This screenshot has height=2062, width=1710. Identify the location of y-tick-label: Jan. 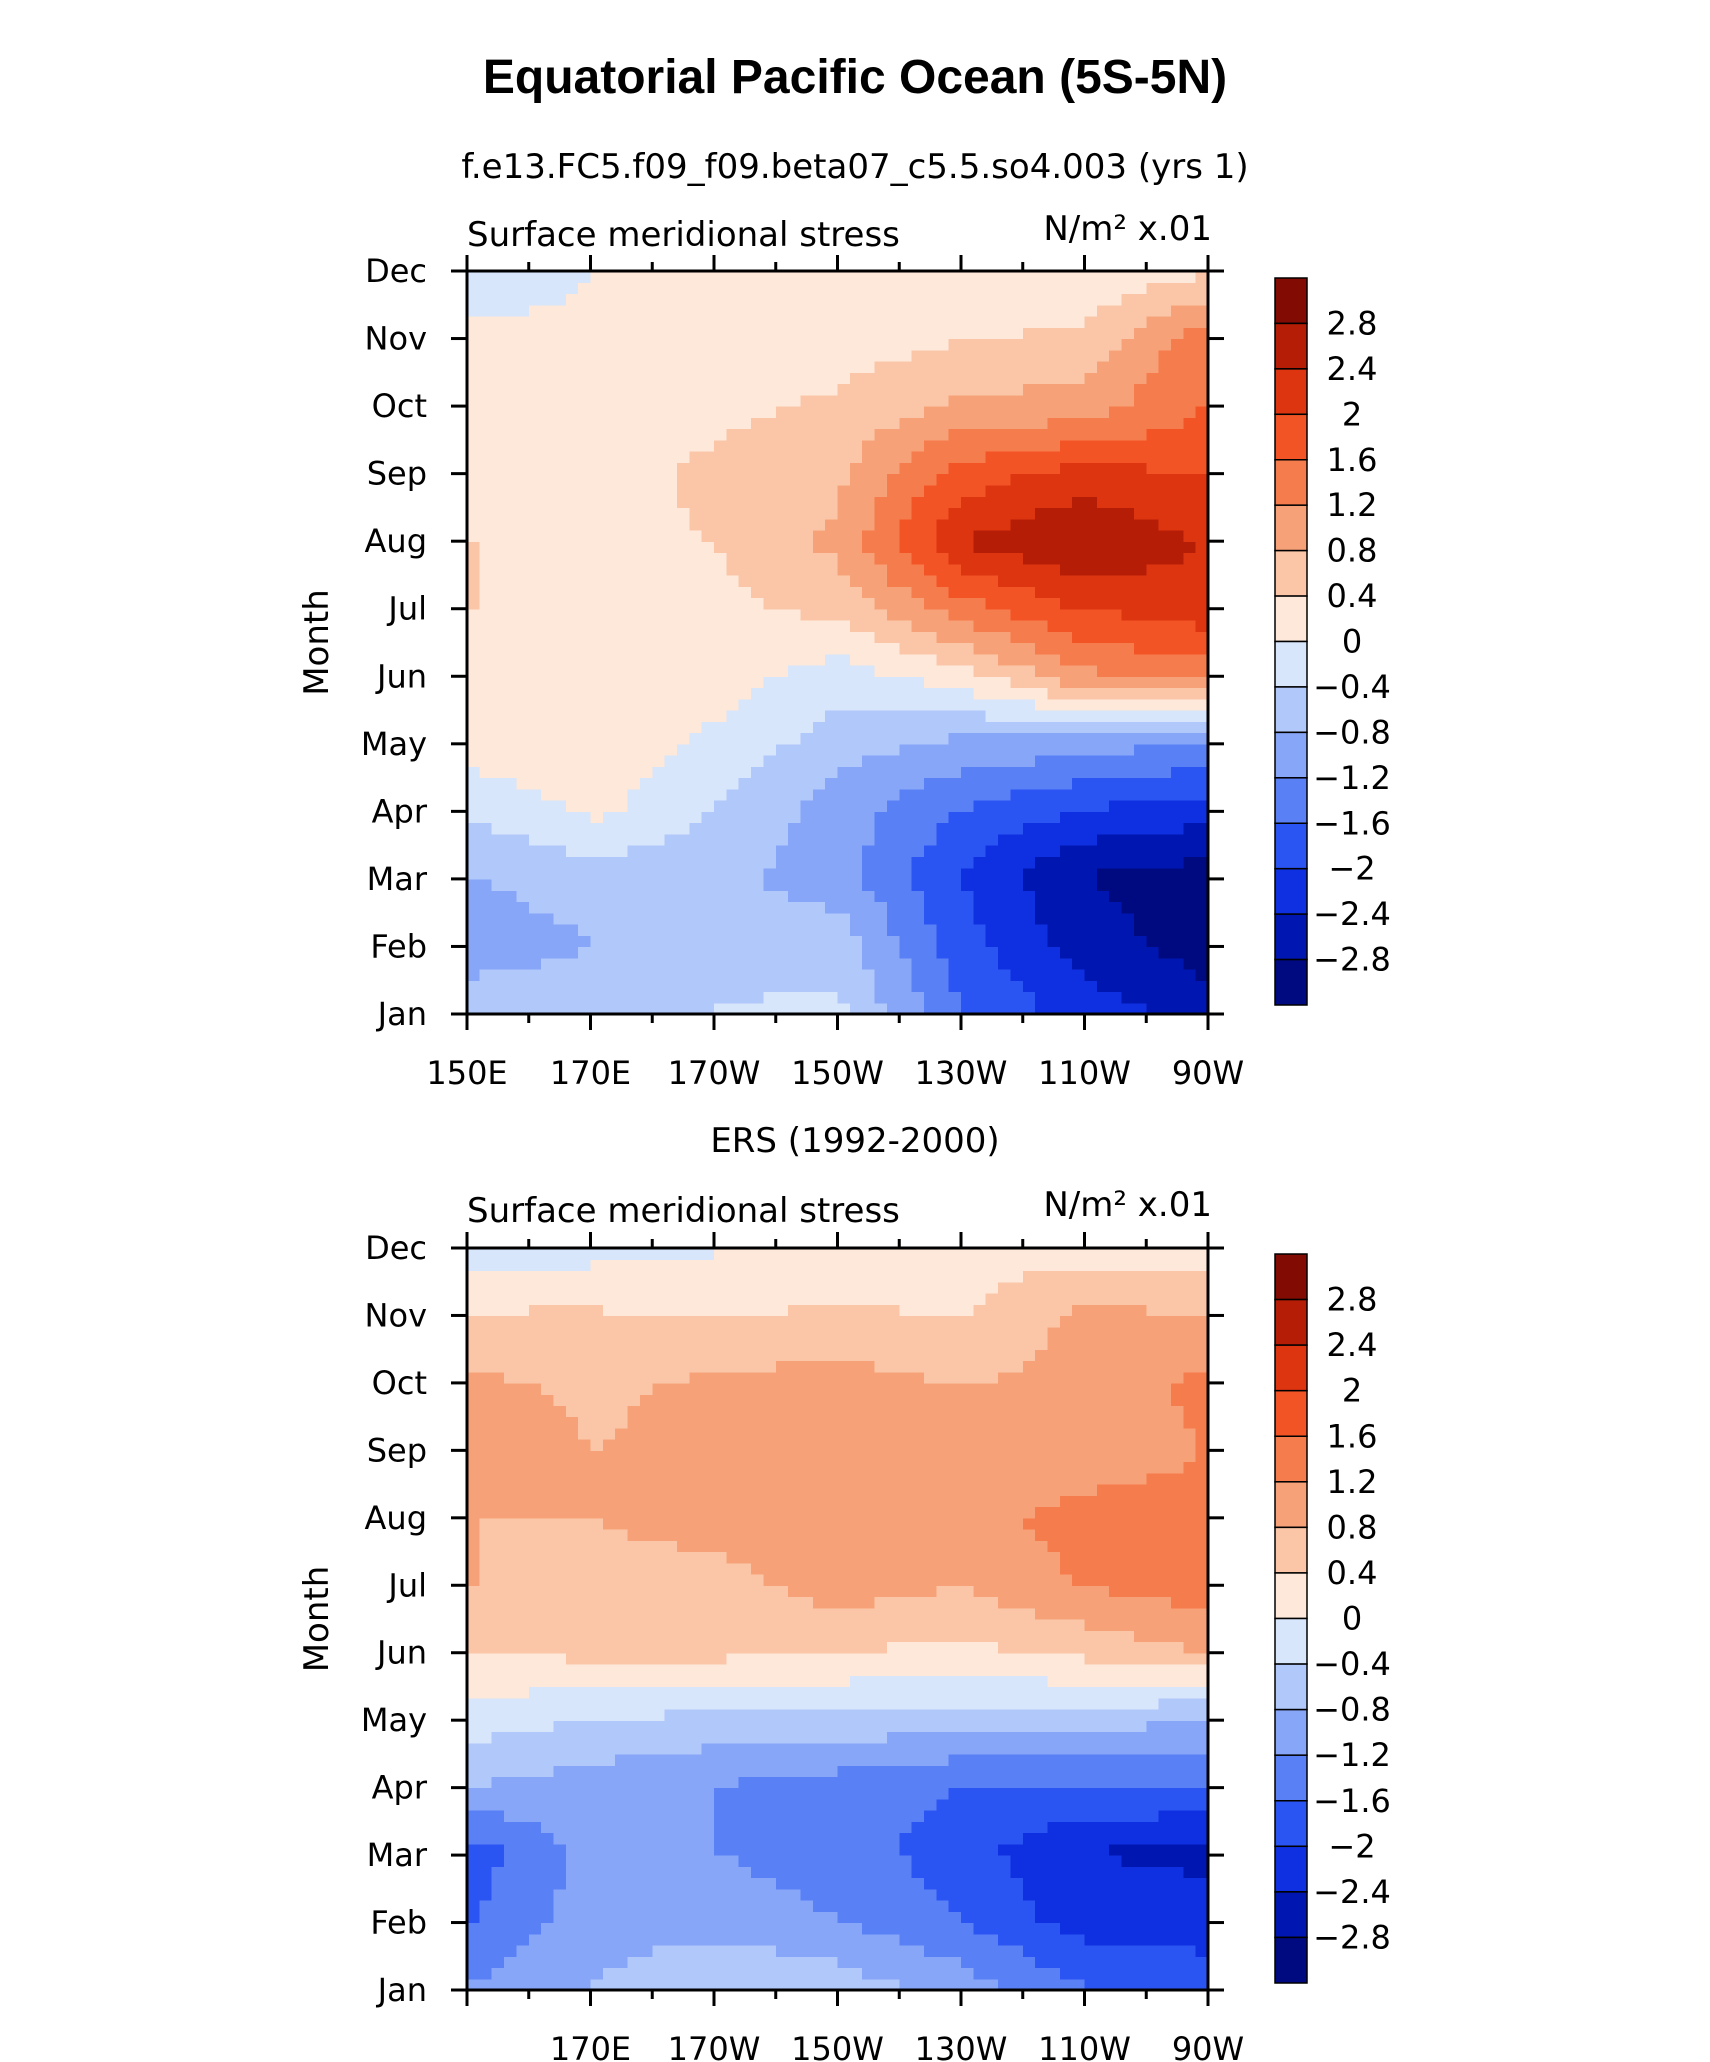
(401, 1014).